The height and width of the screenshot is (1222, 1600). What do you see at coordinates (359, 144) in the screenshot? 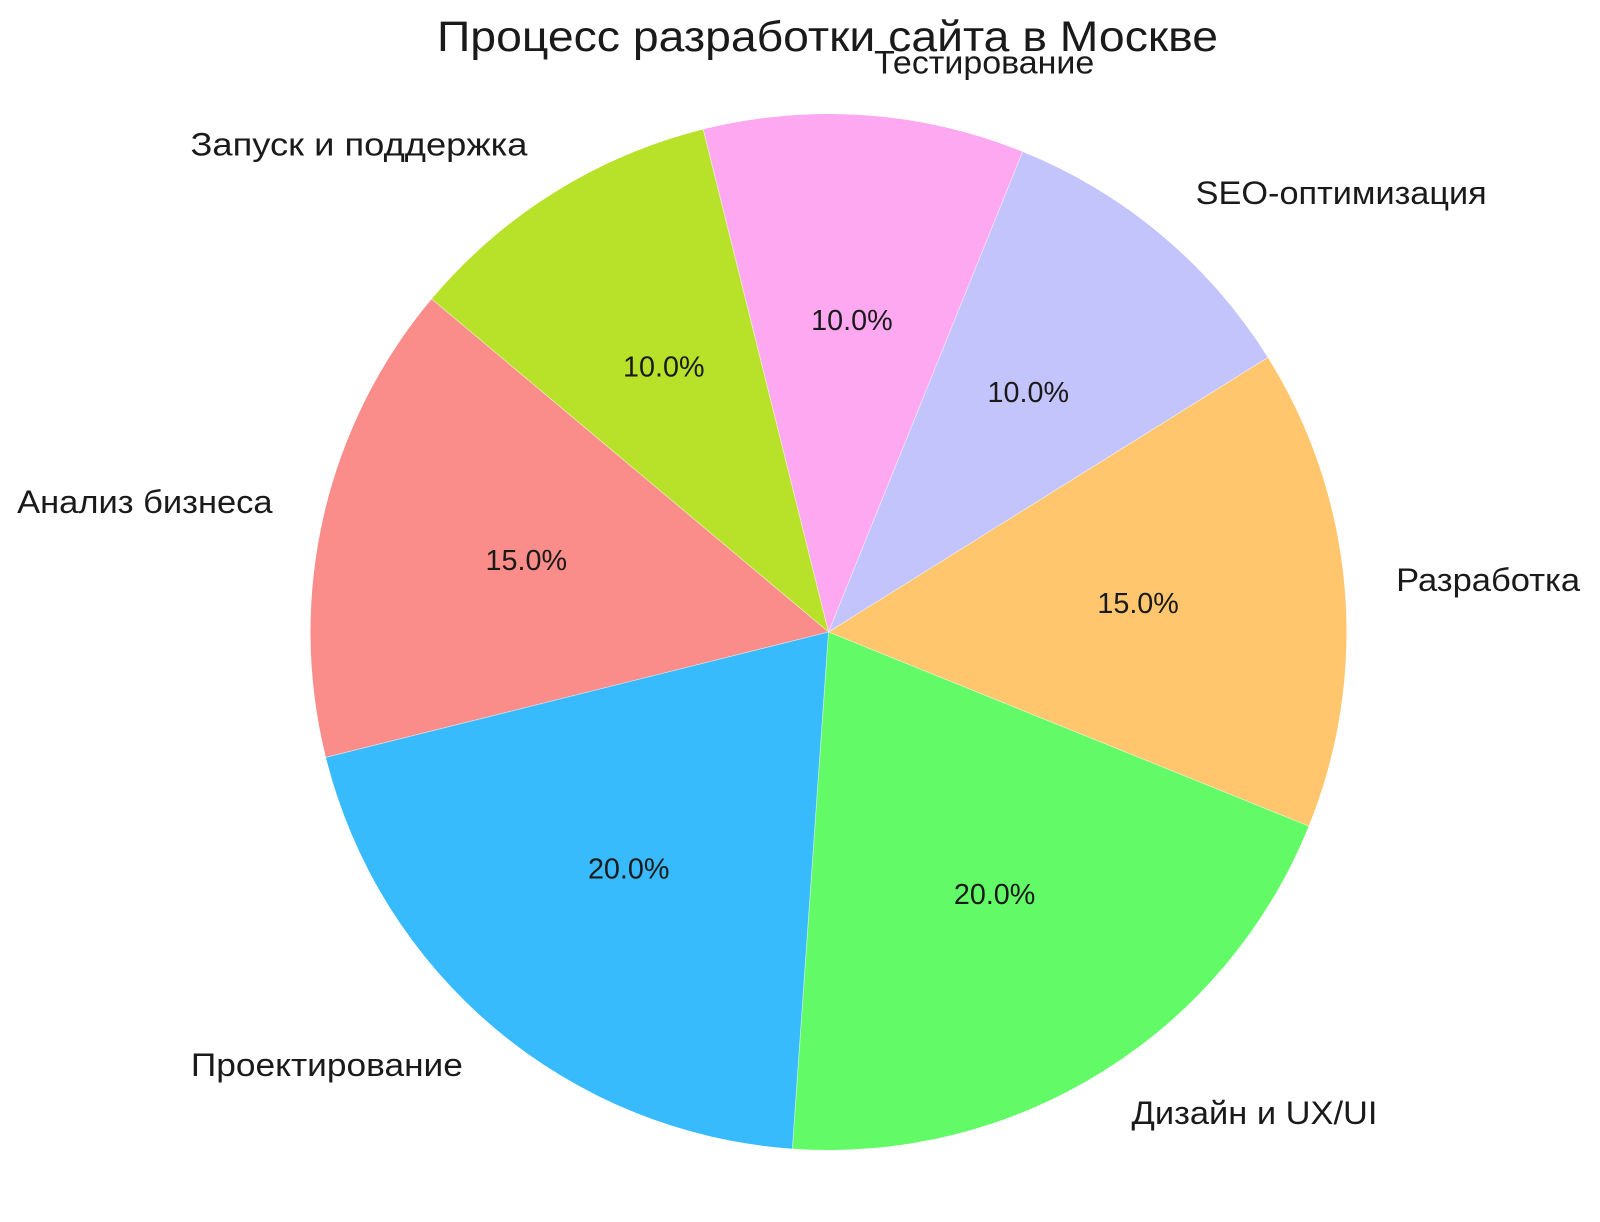
I see `svg-text: Запуск и поддержка` at bounding box center [359, 144].